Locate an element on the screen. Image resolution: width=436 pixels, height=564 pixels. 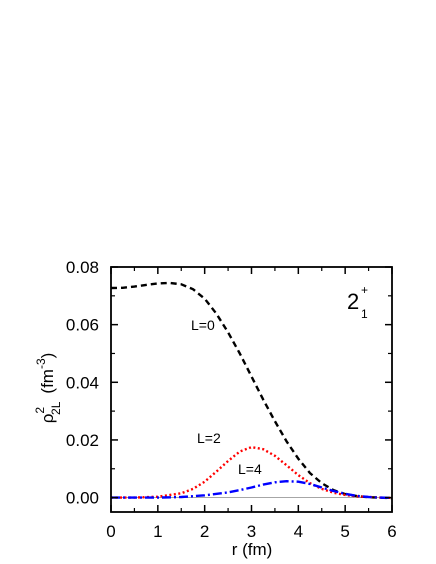
x-tick-label: 0 is located at coordinates (110, 531).